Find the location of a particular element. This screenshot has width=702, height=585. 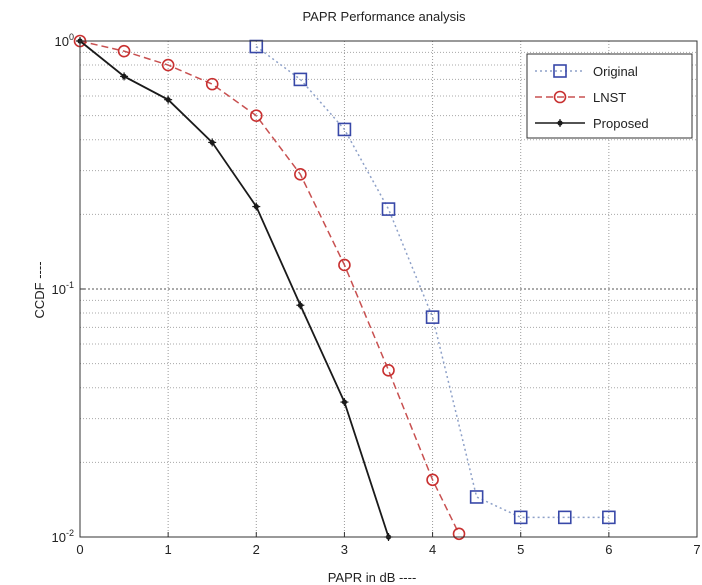

x-tick-label: 7 is located at coordinates (696, 549).